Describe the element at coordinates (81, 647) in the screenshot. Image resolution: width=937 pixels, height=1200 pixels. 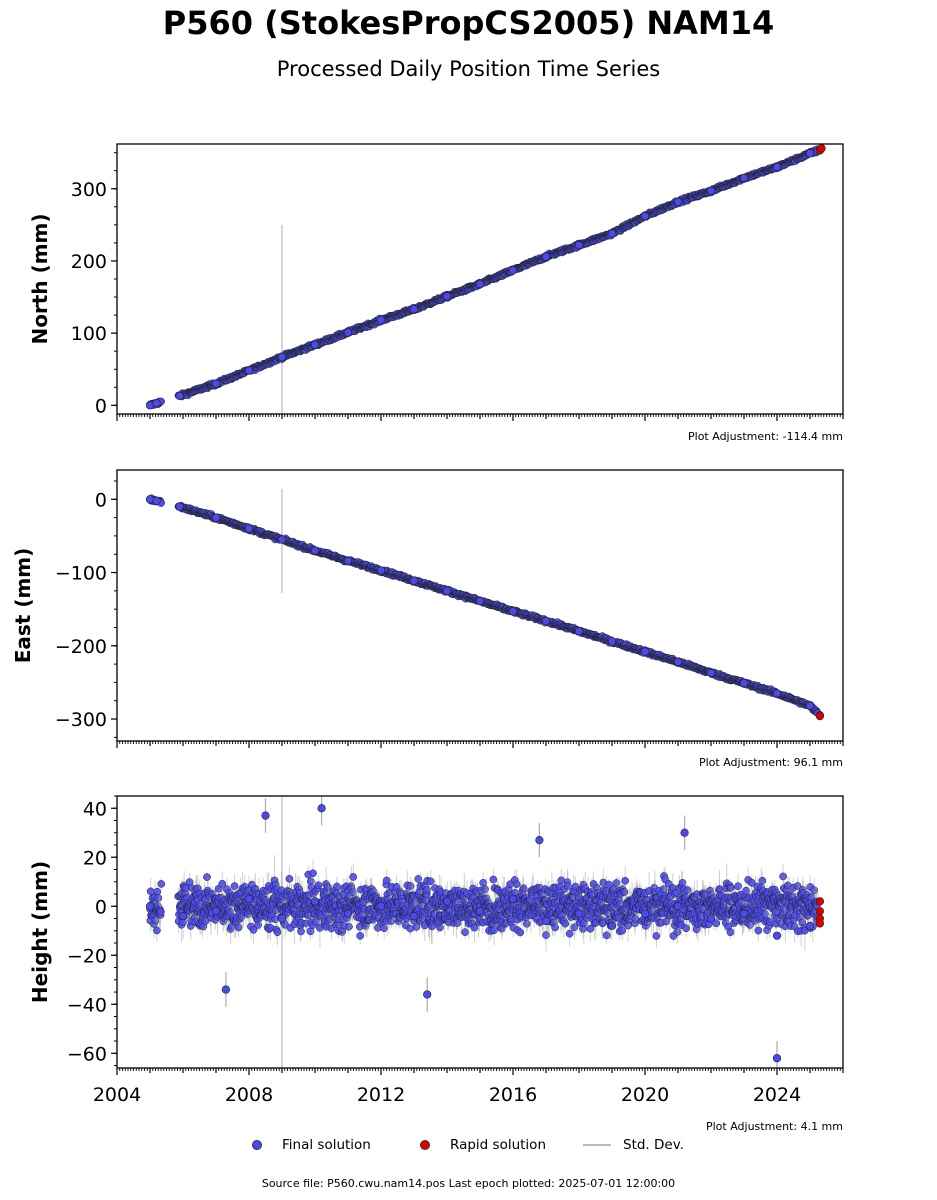
I see `y-tick-label: −200` at that location.